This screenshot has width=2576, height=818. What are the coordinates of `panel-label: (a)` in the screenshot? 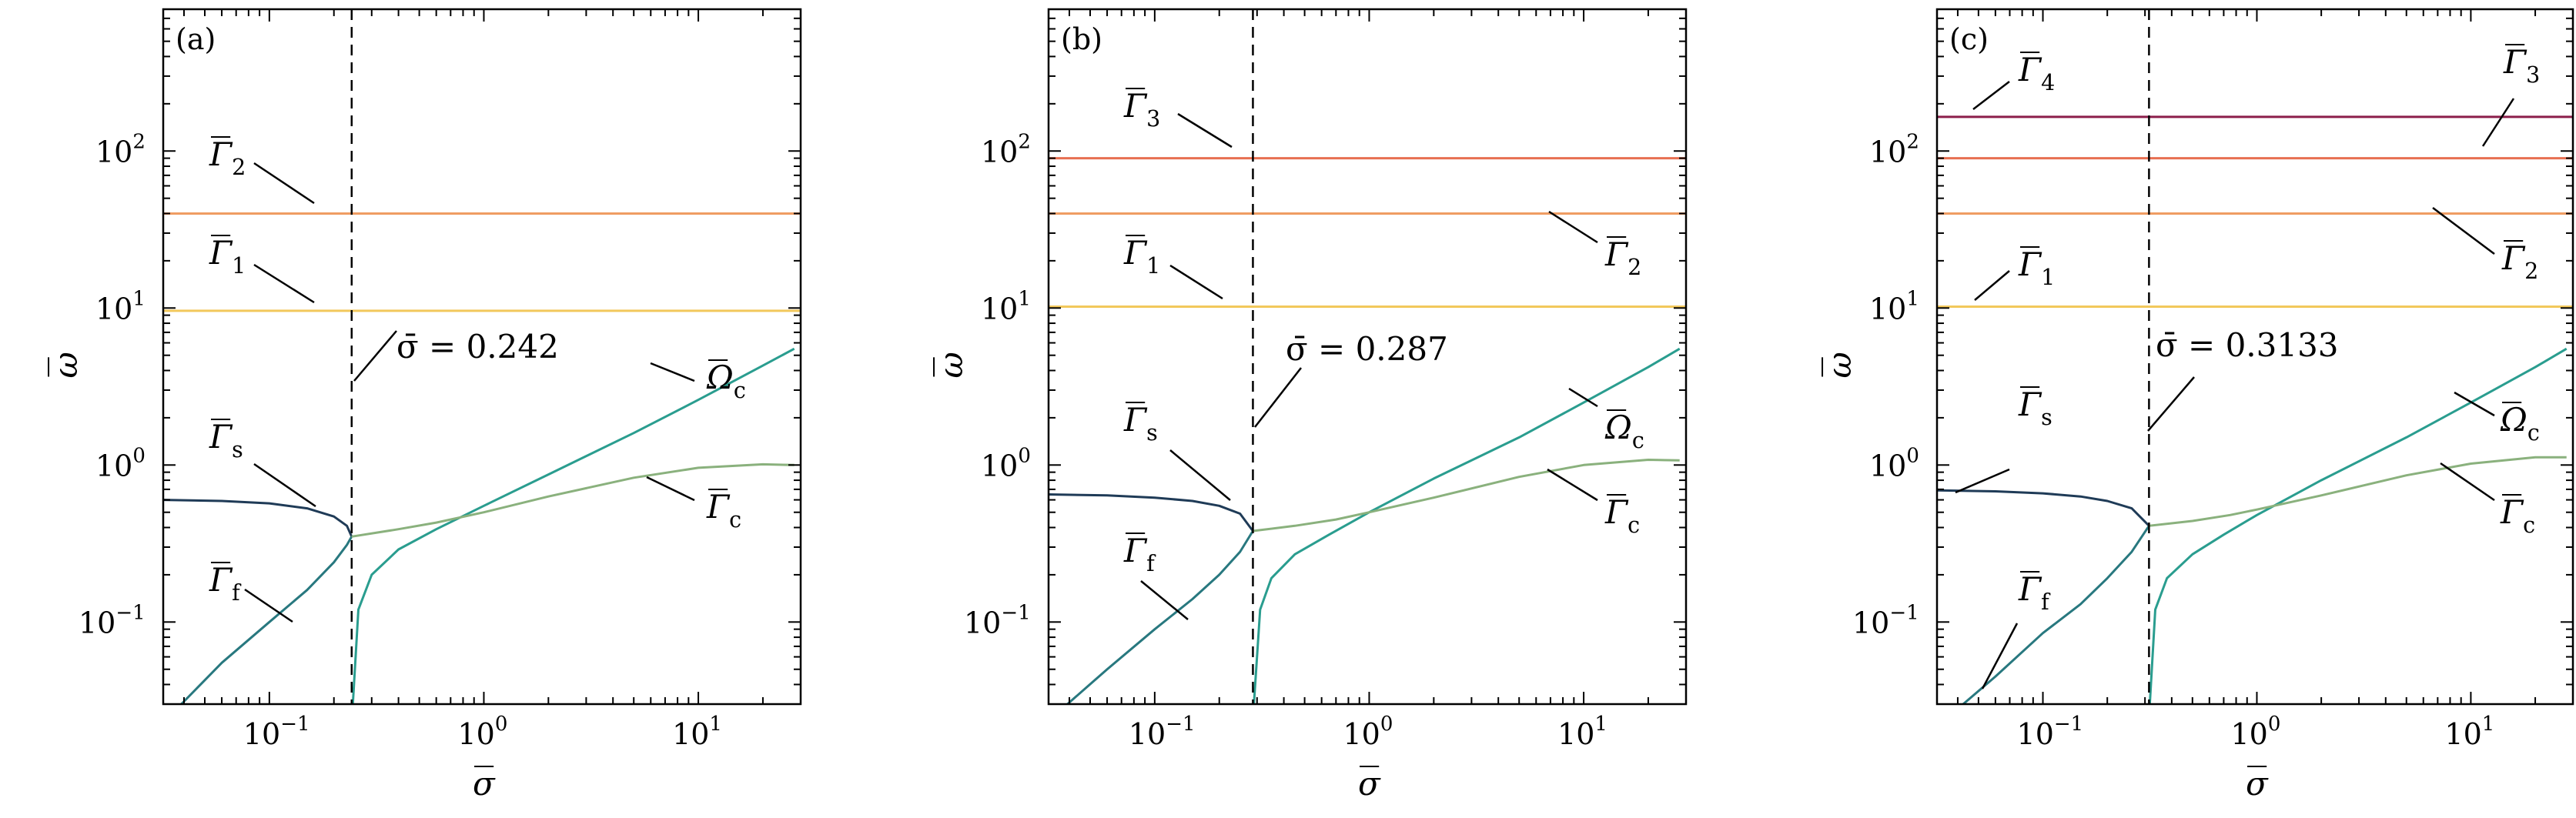 It's located at (196, 39).